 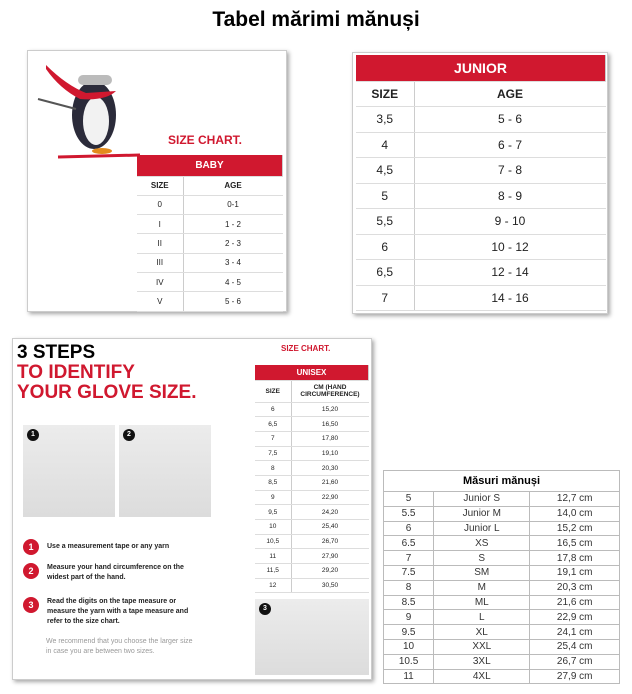 What do you see at coordinates (574, 572) in the screenshot?
I see `table-cell: 19,1 cm` at bounding box center [574, 572].